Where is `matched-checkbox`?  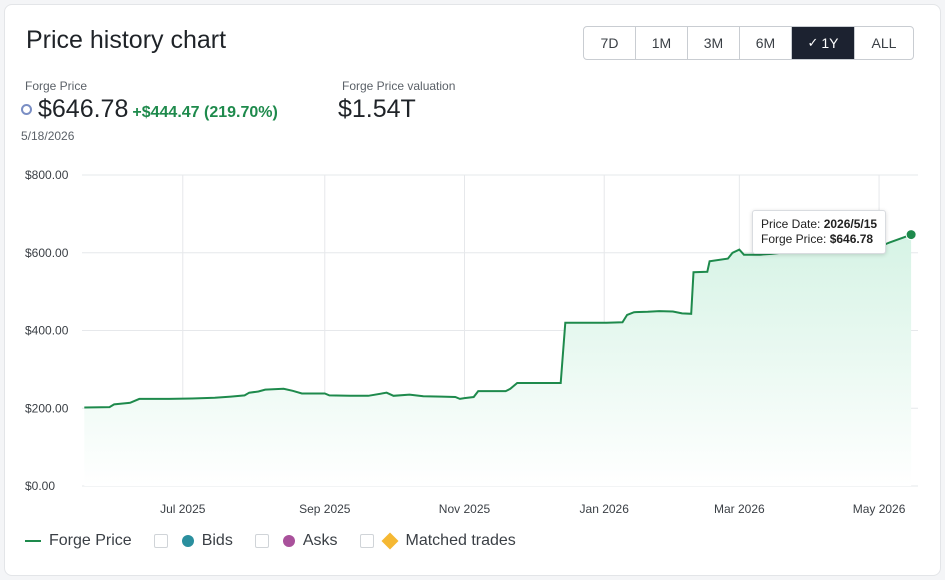
matched-checkbox is located at coordinates (366, 541).